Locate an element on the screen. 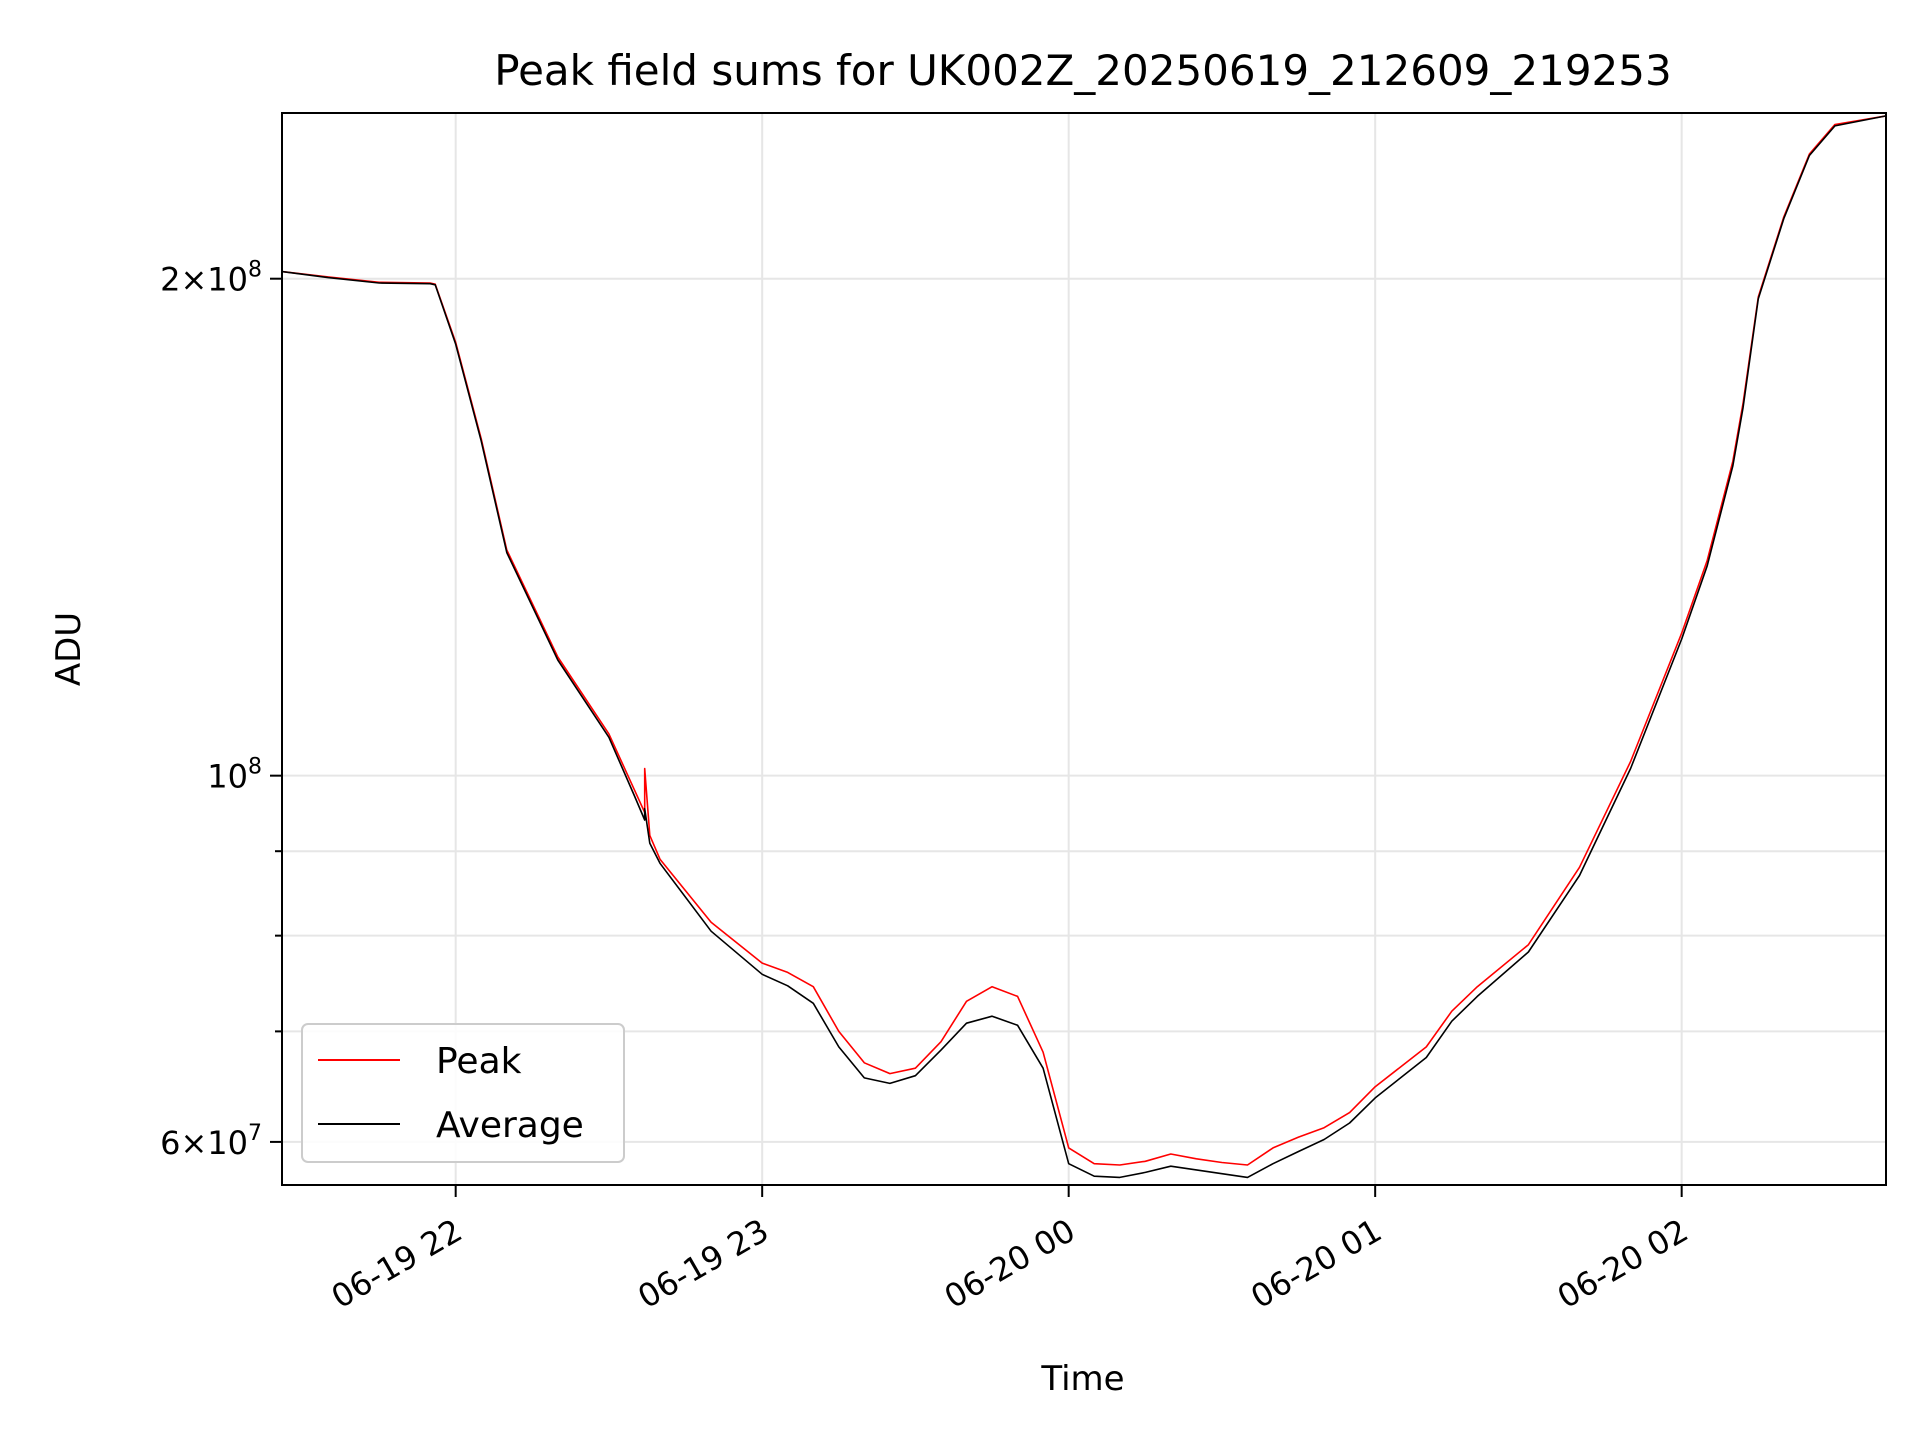 The width and height of the screenshot is (1920, 1440). legend-frame is located at coordinates (463, 1093).